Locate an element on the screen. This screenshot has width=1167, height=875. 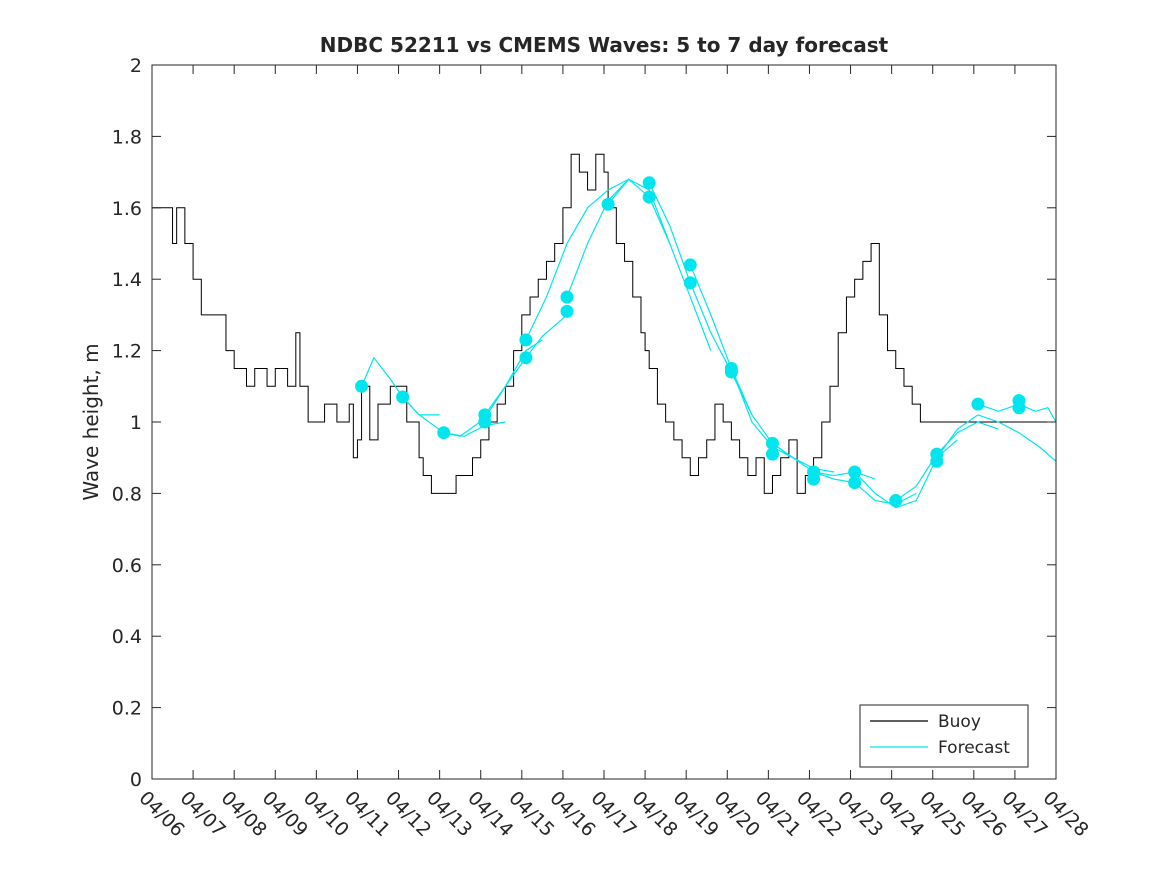
y-tick-label: 1 is located at coordinates (136, 423).